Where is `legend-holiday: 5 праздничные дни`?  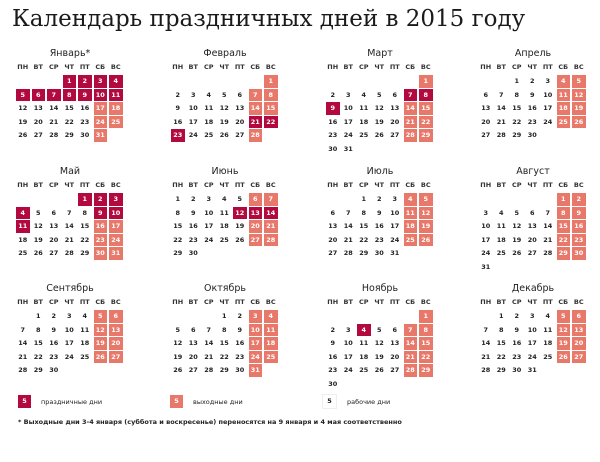
legend-holiday: 5 праздничные дни is located at coordinates (94, 401).